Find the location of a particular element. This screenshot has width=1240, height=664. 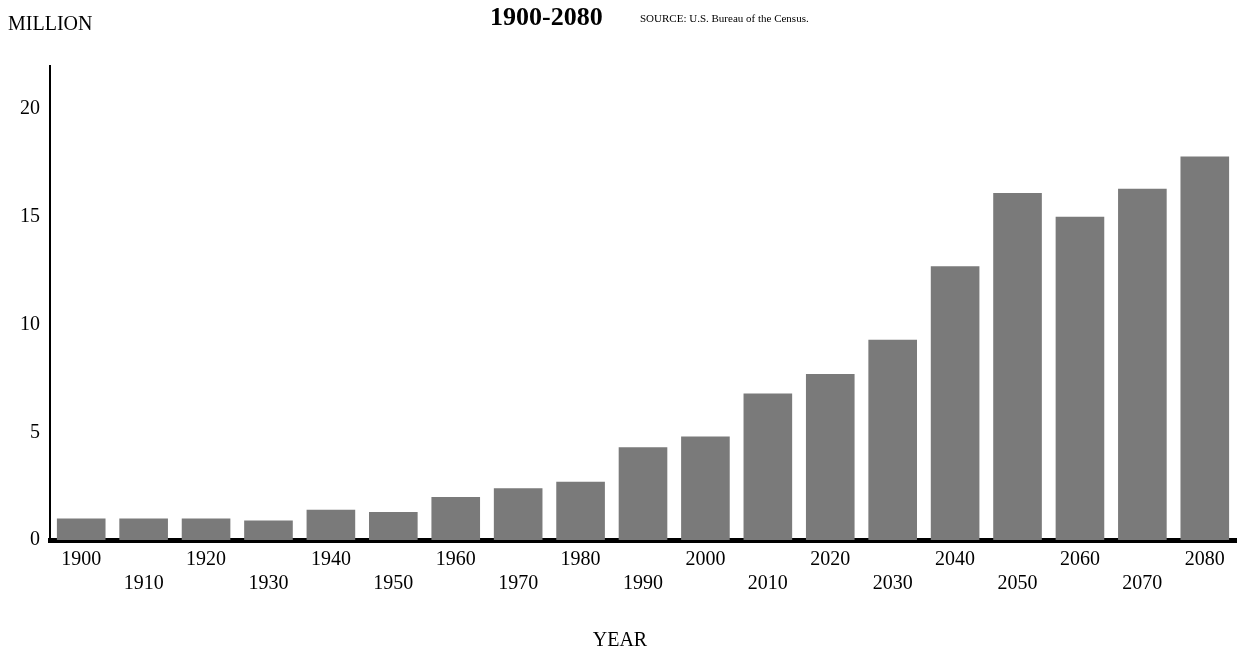

y-tick-label: 10 is located at coordinates (30, 322).